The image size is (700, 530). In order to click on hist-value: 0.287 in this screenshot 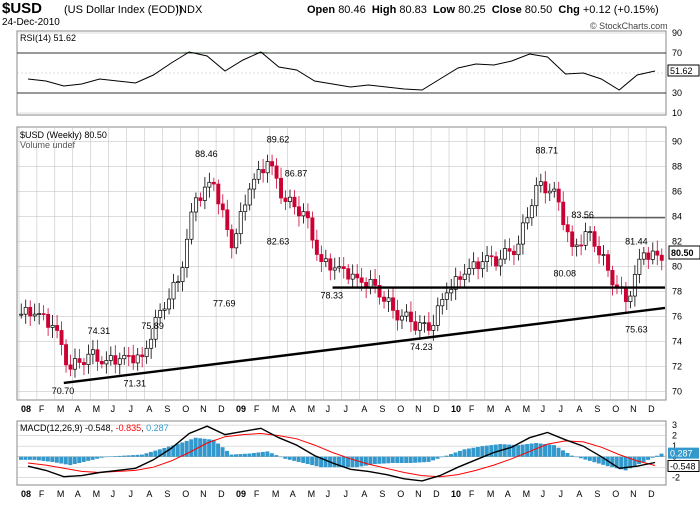, I will do `click(157, 428)`.